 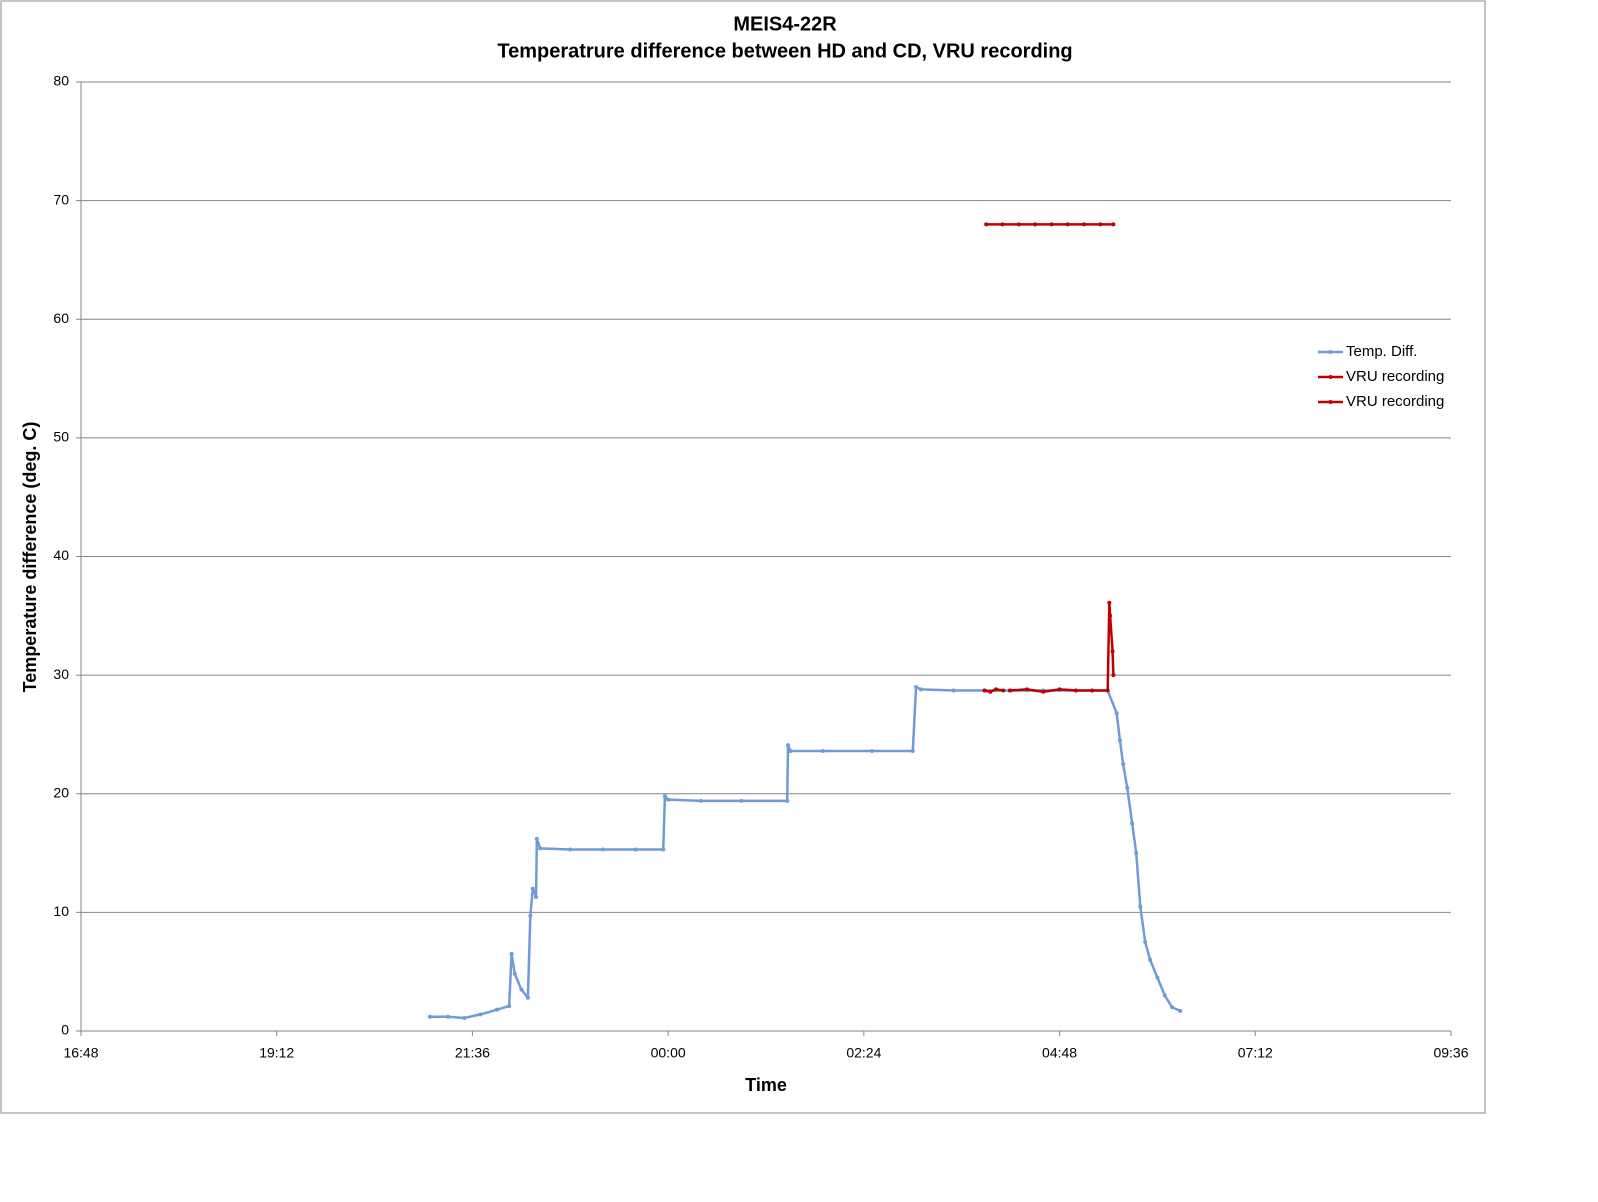 I want to click on x-axis-label: Time, so click(x=766, y=1085).